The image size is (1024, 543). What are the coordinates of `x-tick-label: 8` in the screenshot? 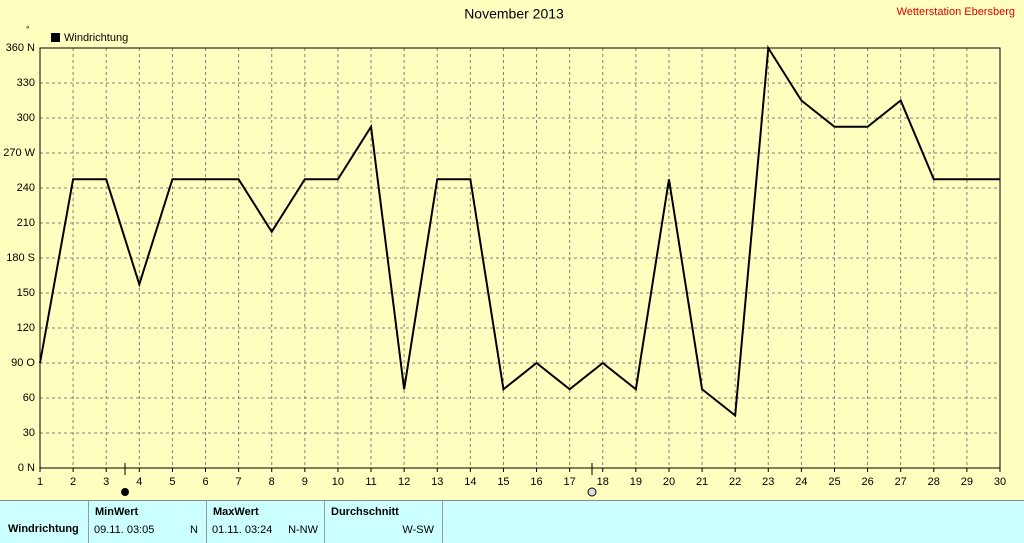 It's located at (272, 482).